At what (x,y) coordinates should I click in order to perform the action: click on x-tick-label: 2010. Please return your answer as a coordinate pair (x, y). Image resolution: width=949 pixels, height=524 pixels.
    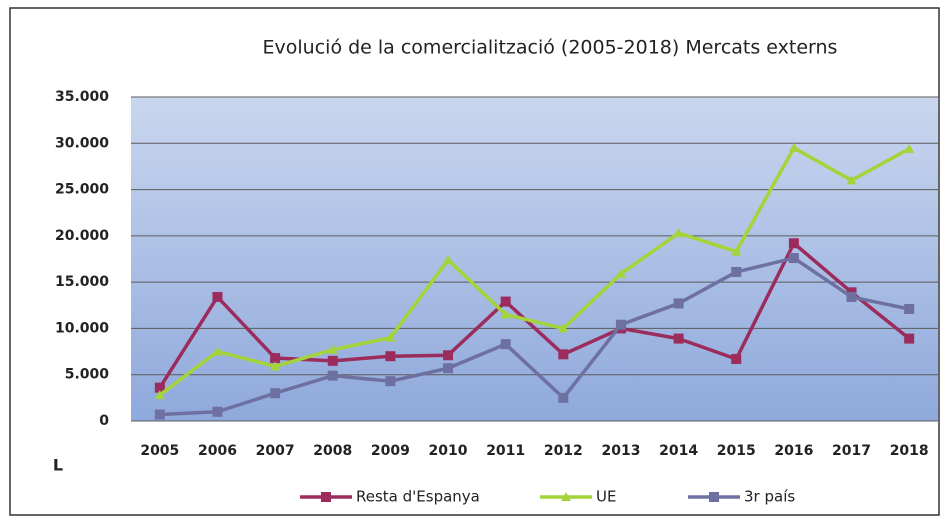
    Looking at the image, I should click on (448, 451).